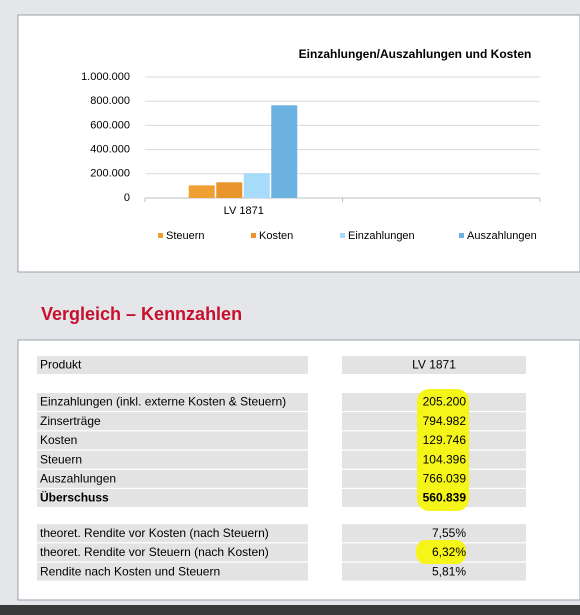  I want to click on row-value: 6,32%, so click(449, 552).